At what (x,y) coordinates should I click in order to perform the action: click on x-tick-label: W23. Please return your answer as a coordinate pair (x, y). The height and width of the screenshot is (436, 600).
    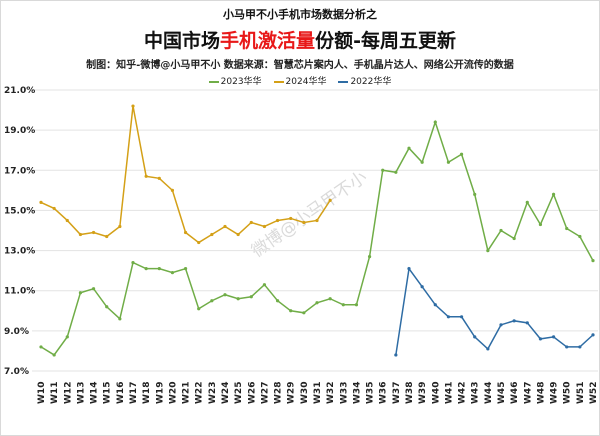
    Looking at the image, I should click on (213, 393).